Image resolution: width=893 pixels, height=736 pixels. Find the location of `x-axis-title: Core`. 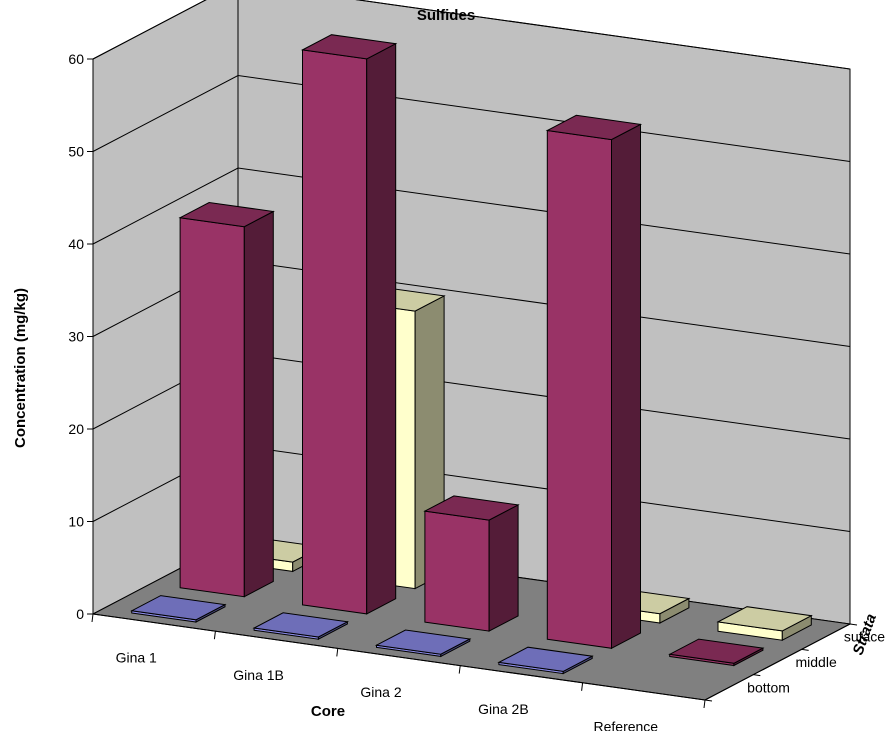

x-axis-title: Core is located at coordinates (328, 711).